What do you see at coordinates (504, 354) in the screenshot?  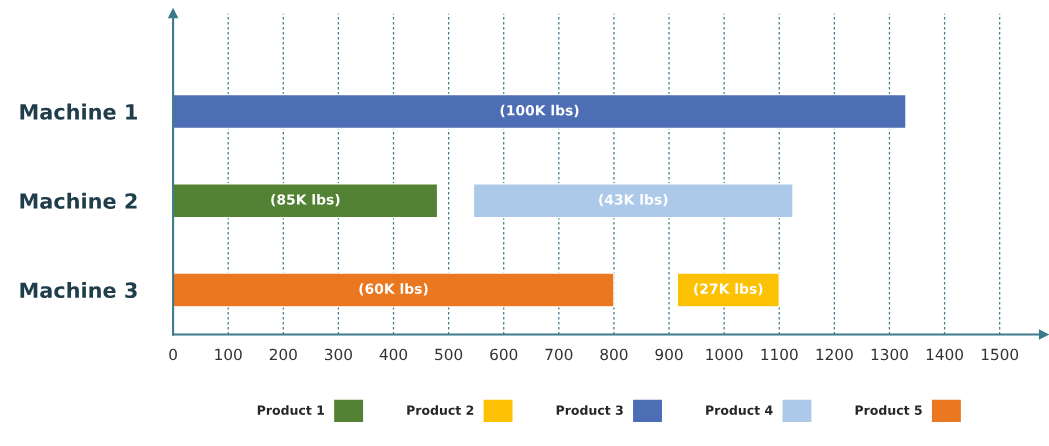 I see `x-tick-label: 600` at bounding box center [504, 354].